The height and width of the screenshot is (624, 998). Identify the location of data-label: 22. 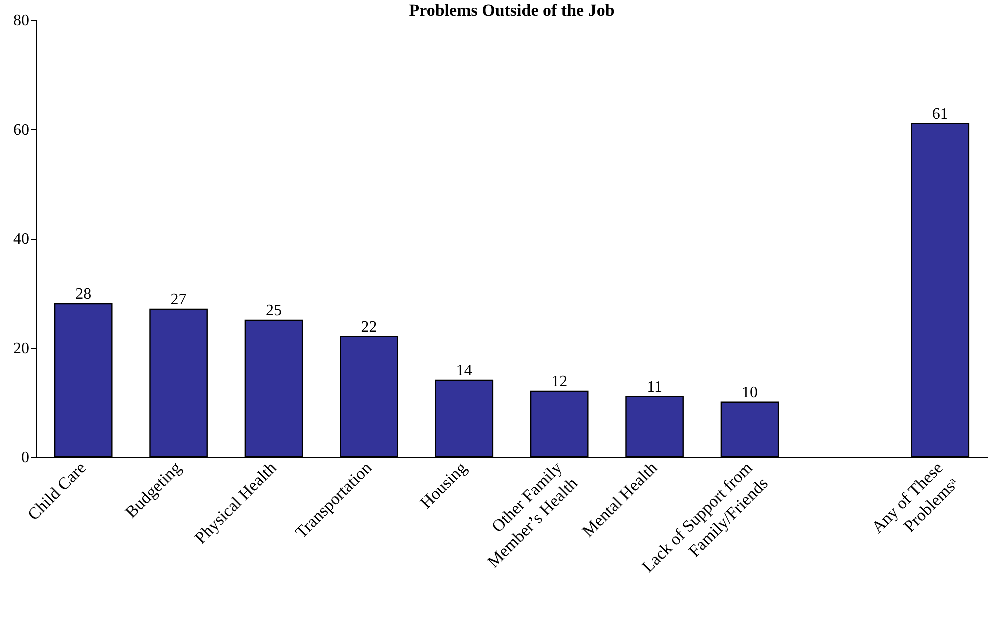
(369, 327).